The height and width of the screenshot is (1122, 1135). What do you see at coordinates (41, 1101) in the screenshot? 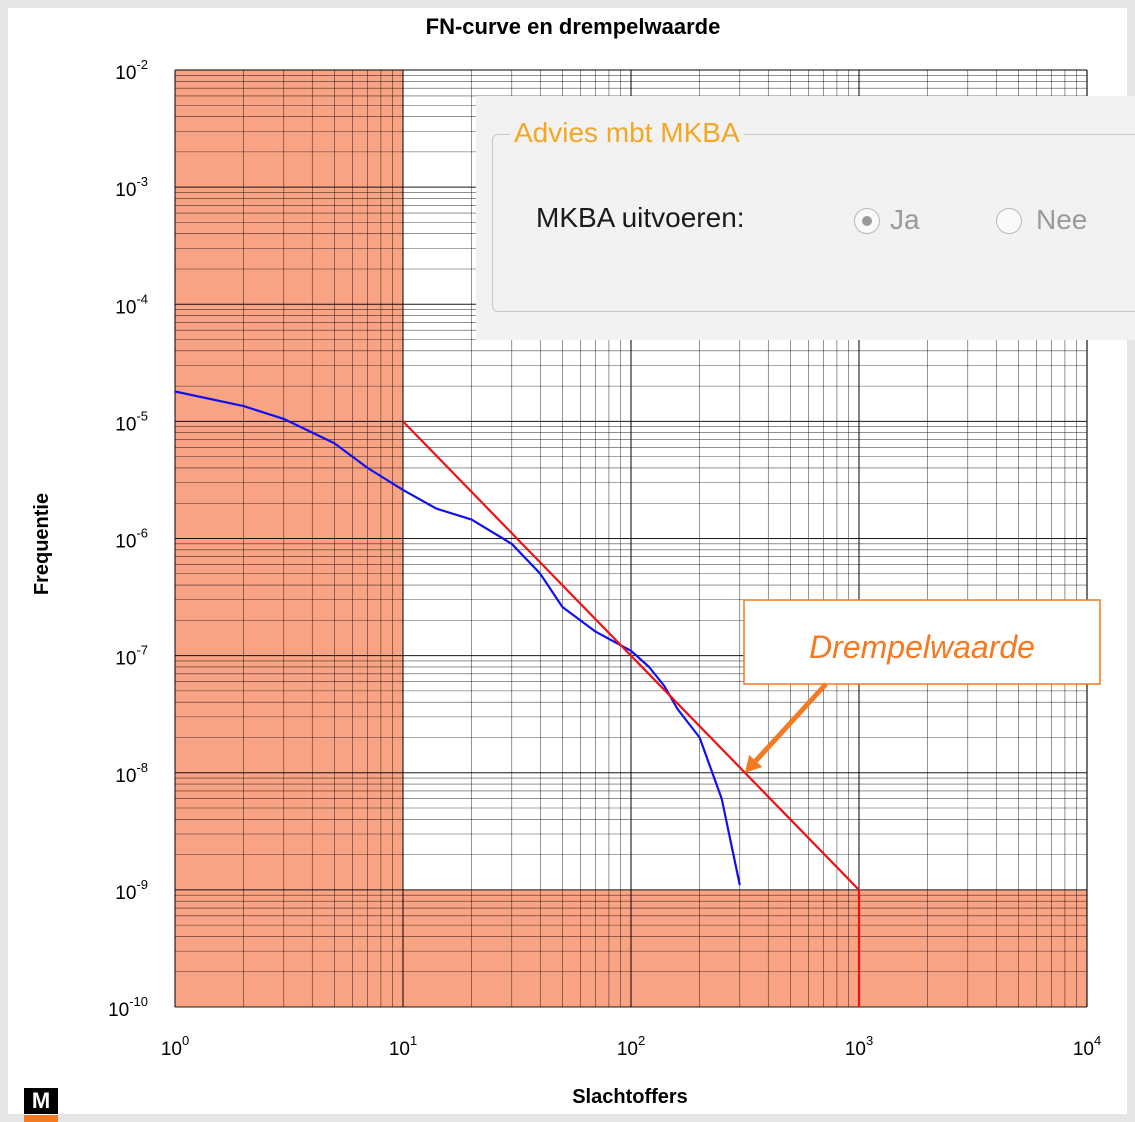
I see `logo-letter: M` at bounding box center [41, 1101].